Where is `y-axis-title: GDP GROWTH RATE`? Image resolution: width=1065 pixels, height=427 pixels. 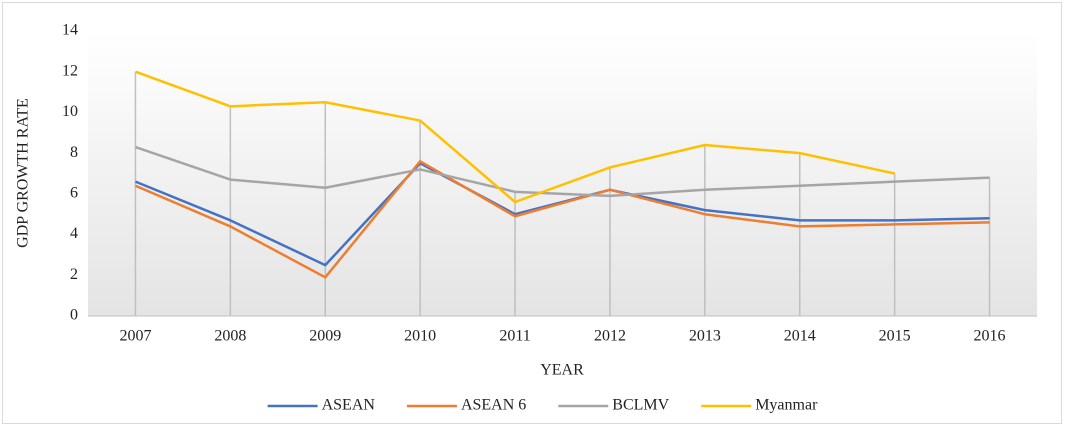 y-axis-title: GDP GROWTH RATE is located at coordinates (23, 173).